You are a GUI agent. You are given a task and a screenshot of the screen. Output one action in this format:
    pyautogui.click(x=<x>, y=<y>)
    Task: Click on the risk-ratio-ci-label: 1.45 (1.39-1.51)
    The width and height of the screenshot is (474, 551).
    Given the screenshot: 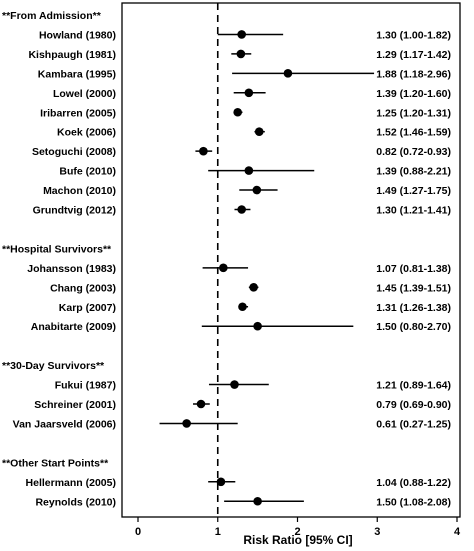 What is the action you would take?
    pyautogui.click(x=413, y=288)
    